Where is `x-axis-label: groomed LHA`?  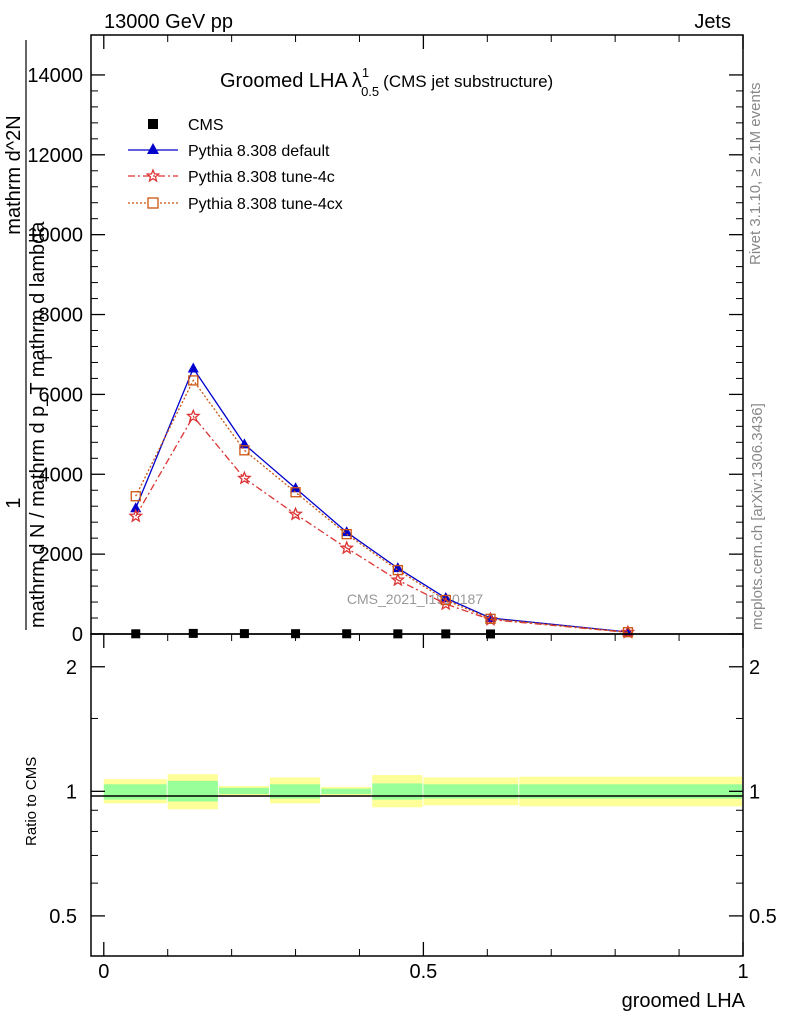 x-axis-label: groomed LHA is located at coordinates (684, 1001).